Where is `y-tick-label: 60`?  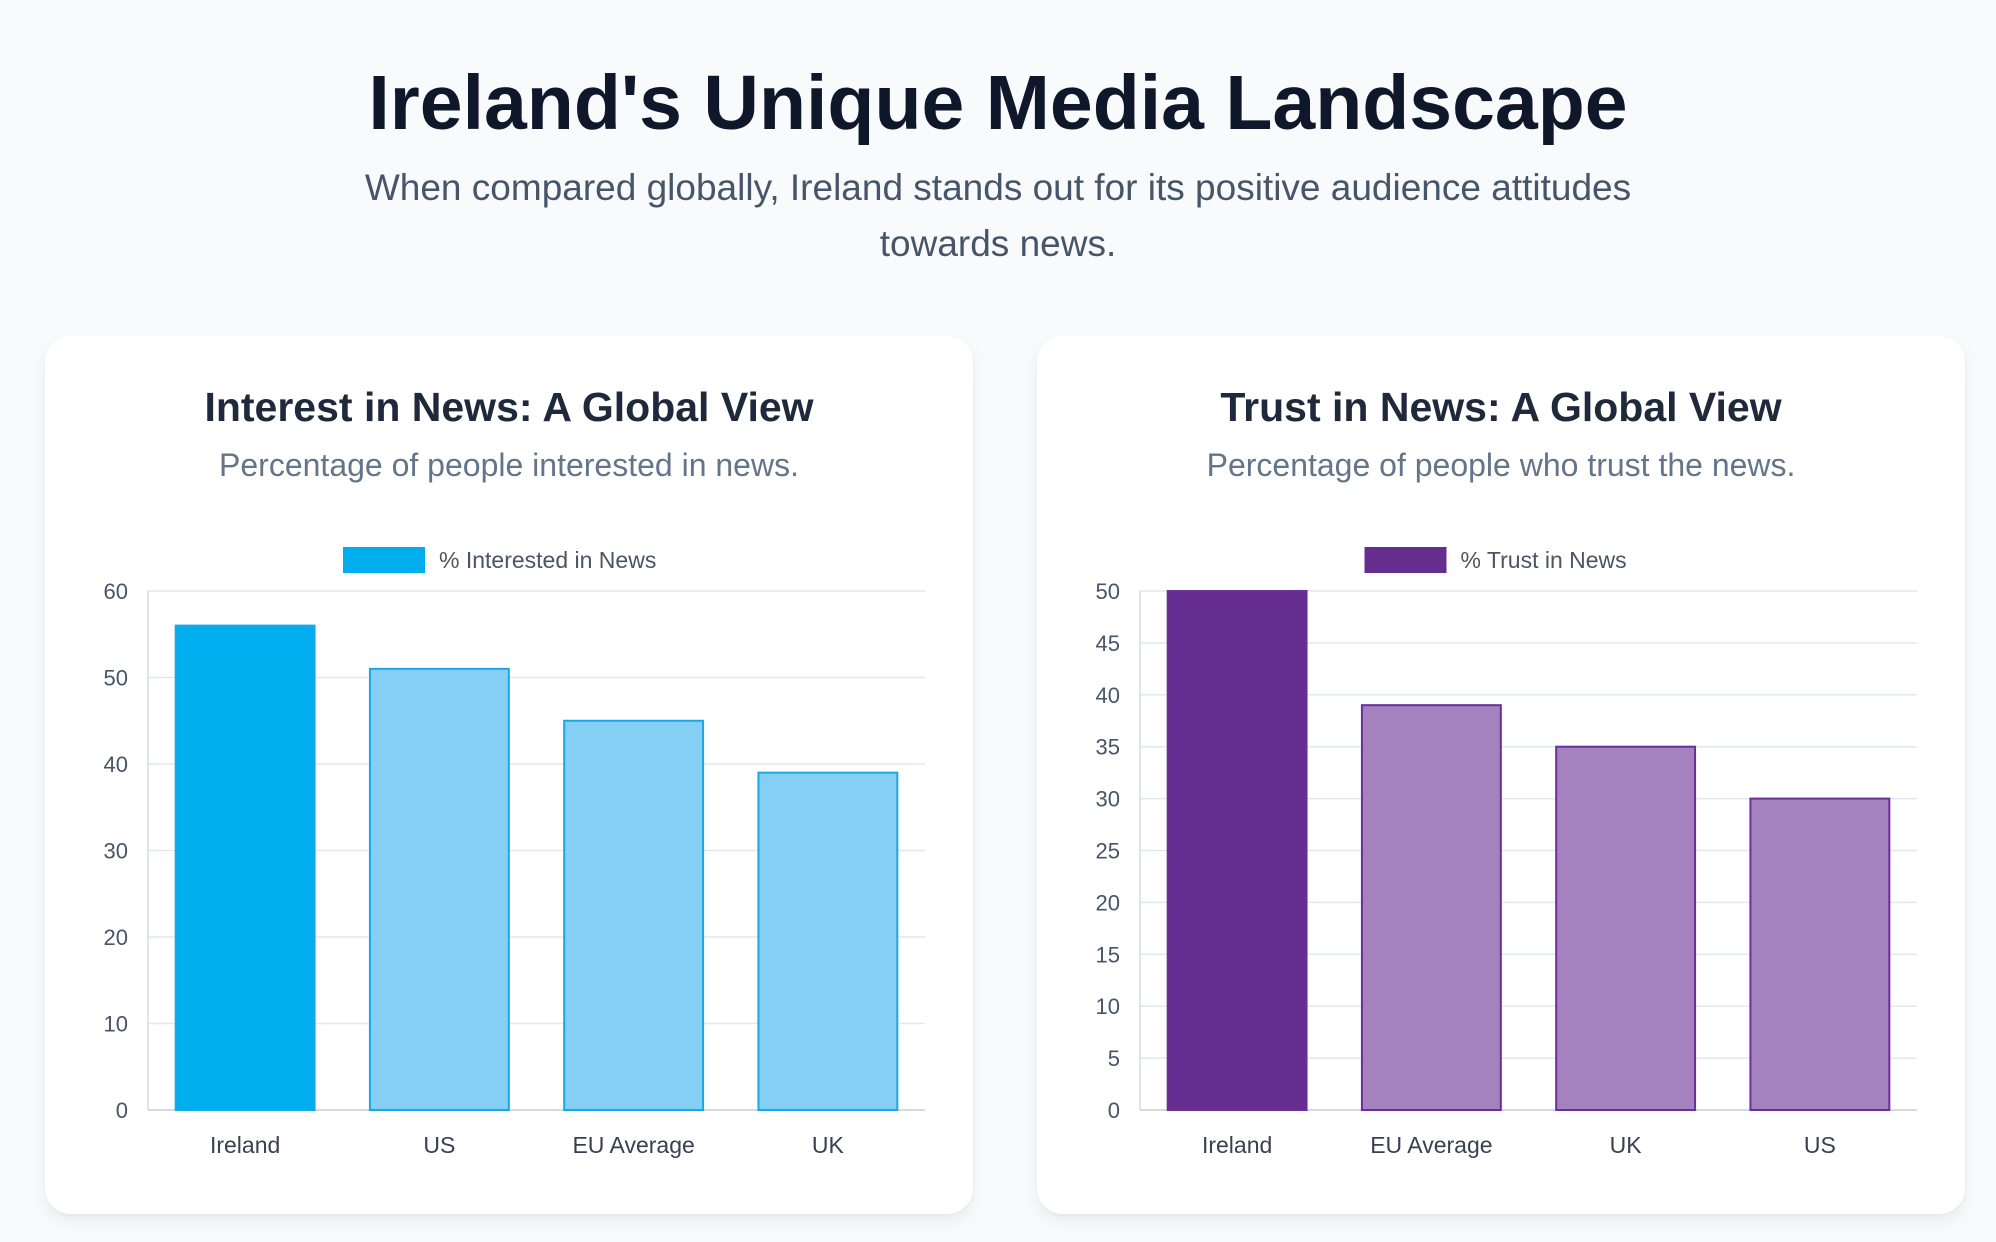 y-tick-label: 60 is located at coordinates (116, 591).